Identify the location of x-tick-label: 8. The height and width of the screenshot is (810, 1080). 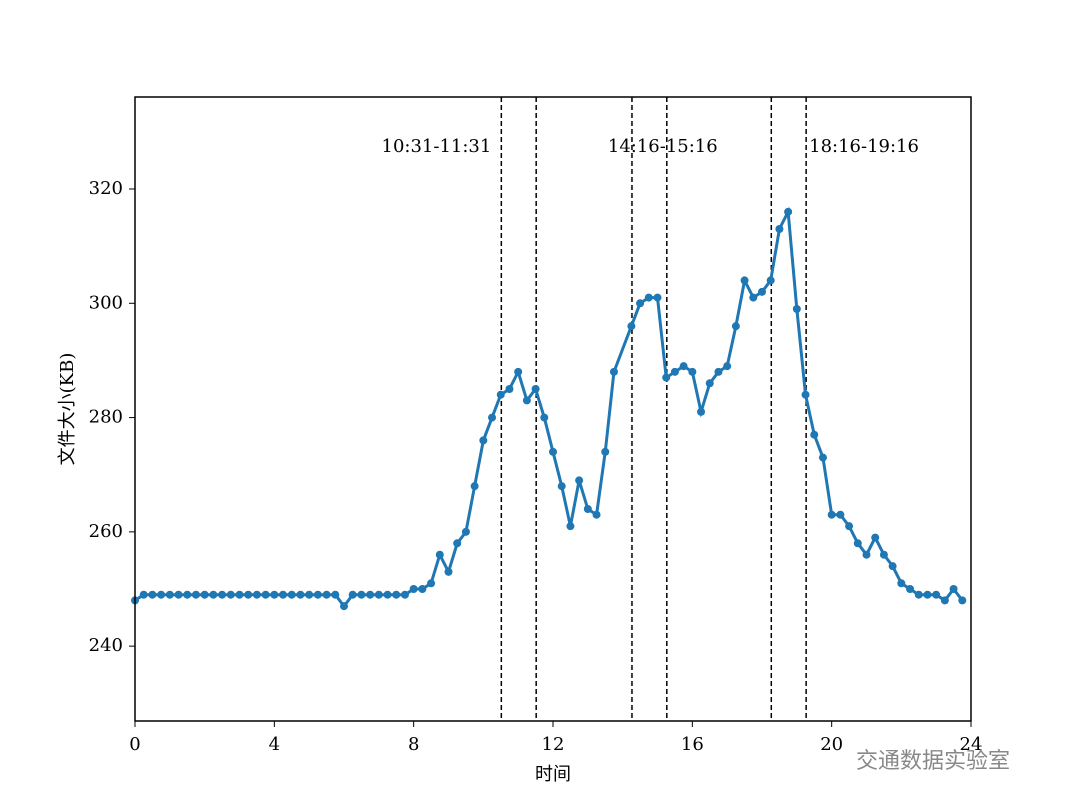
(413, 744).